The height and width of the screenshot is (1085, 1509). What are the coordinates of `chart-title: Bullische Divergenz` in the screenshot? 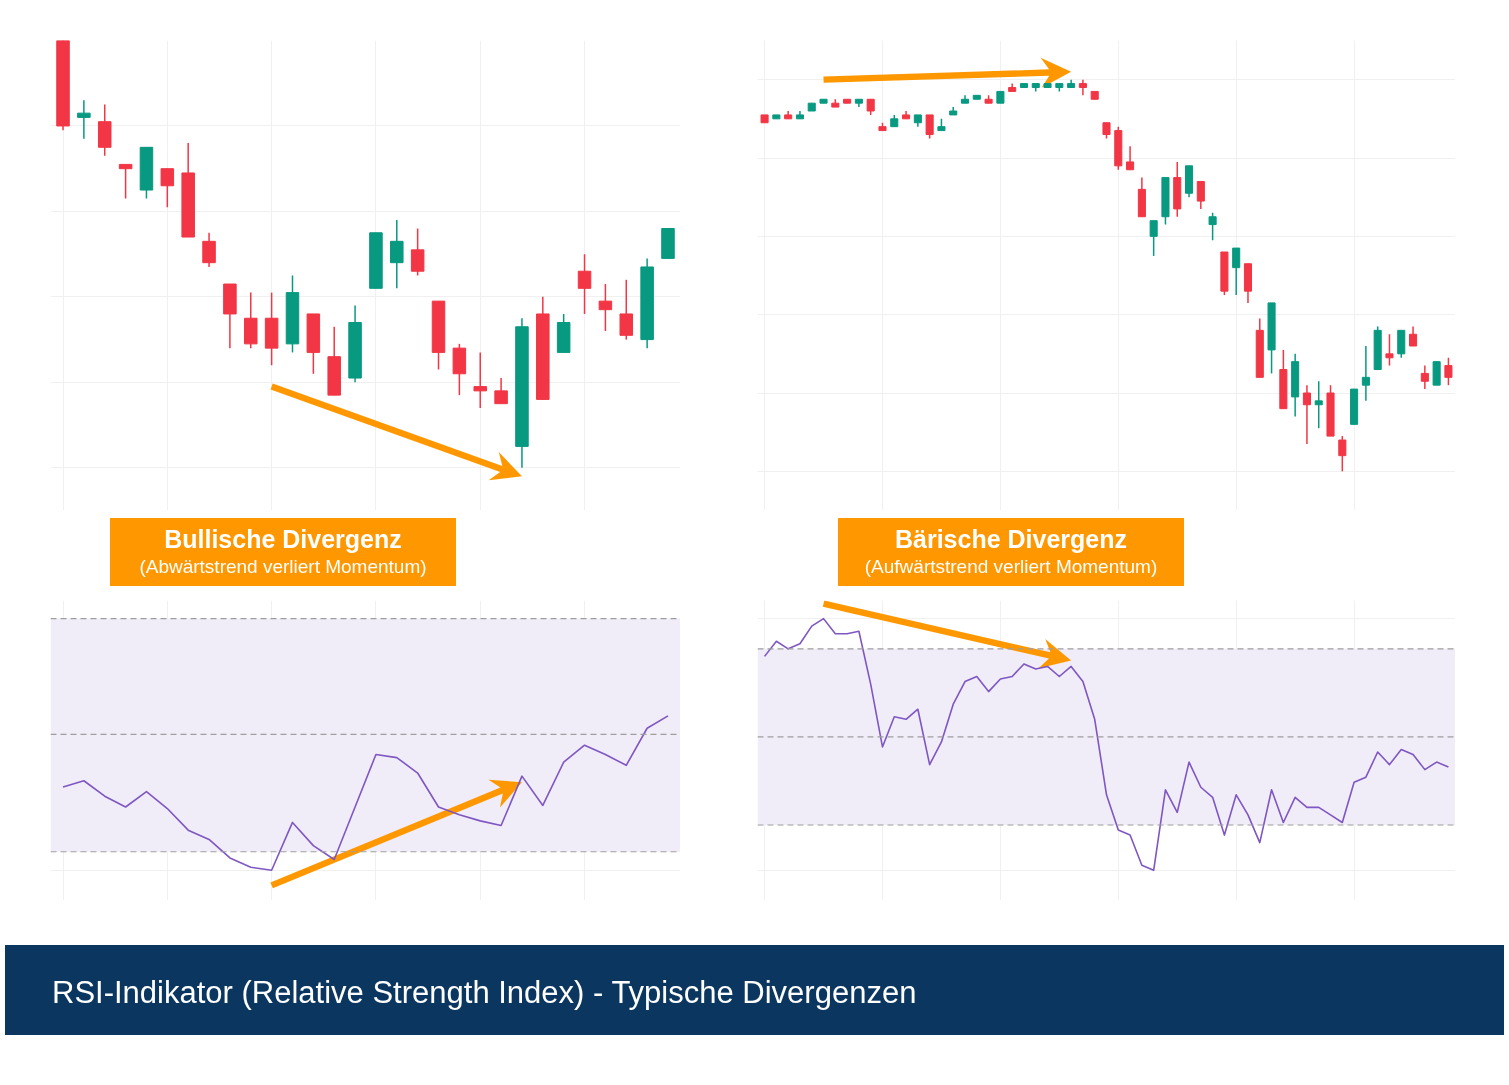 It's located at (283, 539).